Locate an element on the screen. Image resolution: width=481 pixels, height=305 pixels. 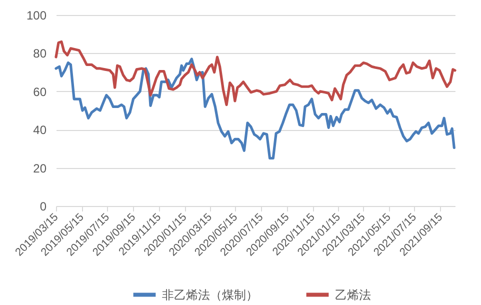
legend-label: 非乙烯法（煤制） is located at coordinates (210, 295).